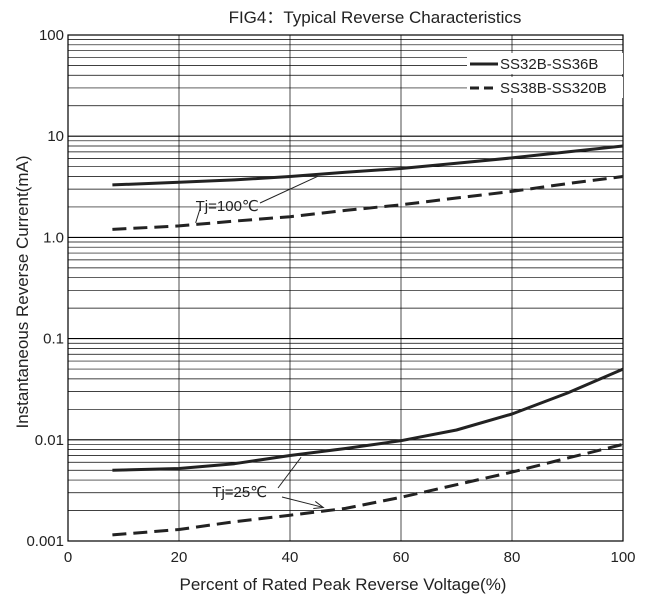 The image size is (647, 600). I want to click on x-tick-label: 60, so click(401, 557).